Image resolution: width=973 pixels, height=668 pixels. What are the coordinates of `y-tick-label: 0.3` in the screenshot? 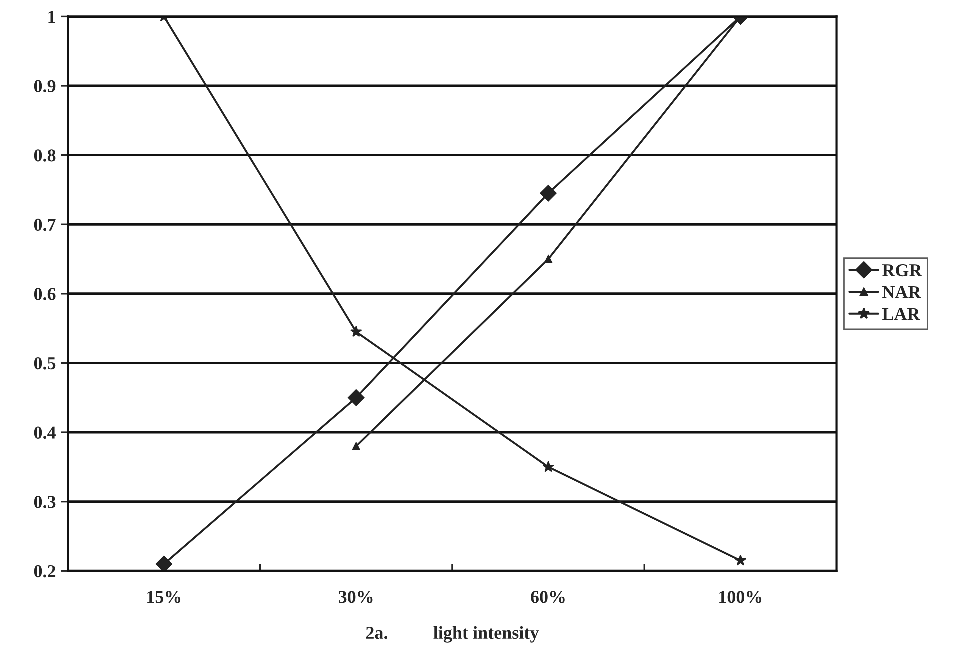 It's located at (45, 502).